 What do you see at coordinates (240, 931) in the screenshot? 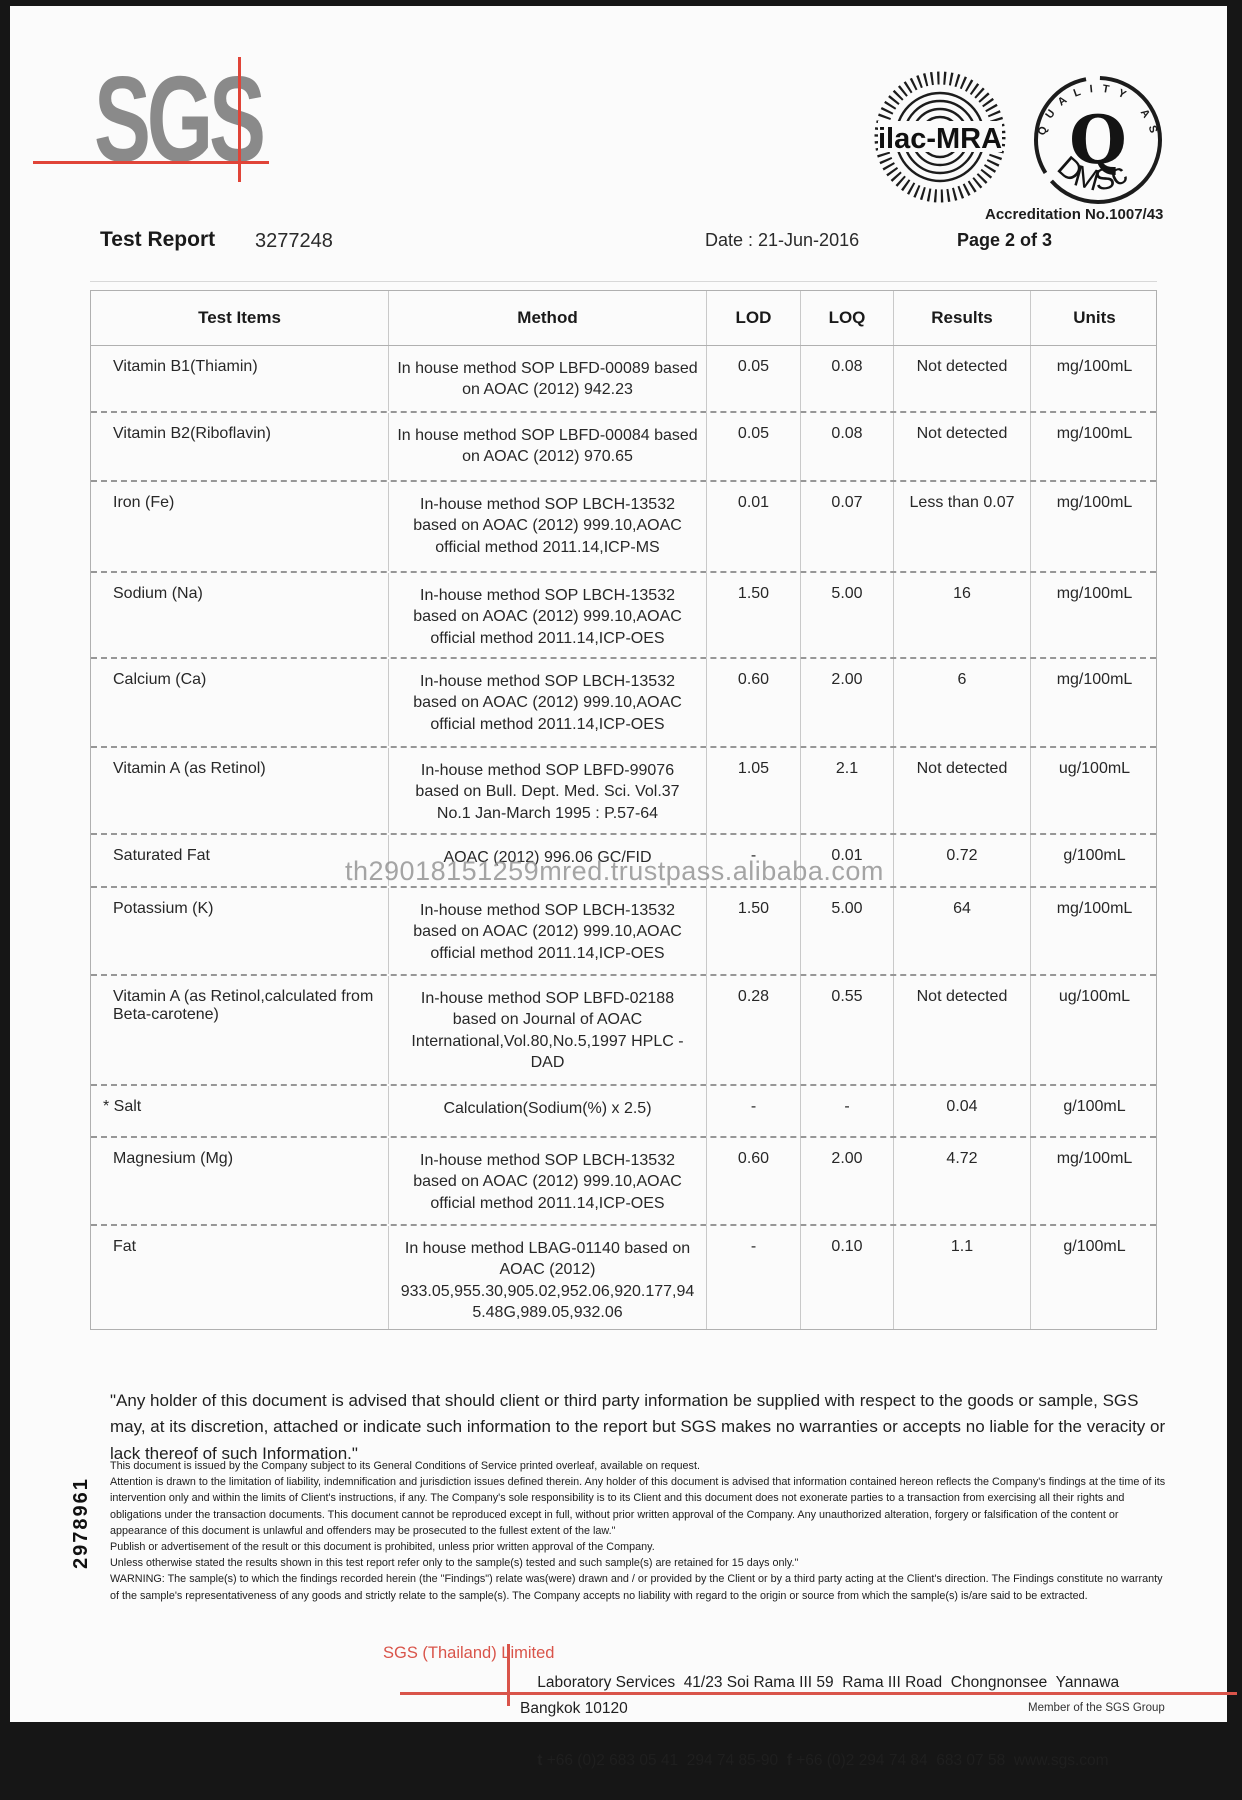
I see `test-item: Potassium (K)` at bounding box center [240, 931].